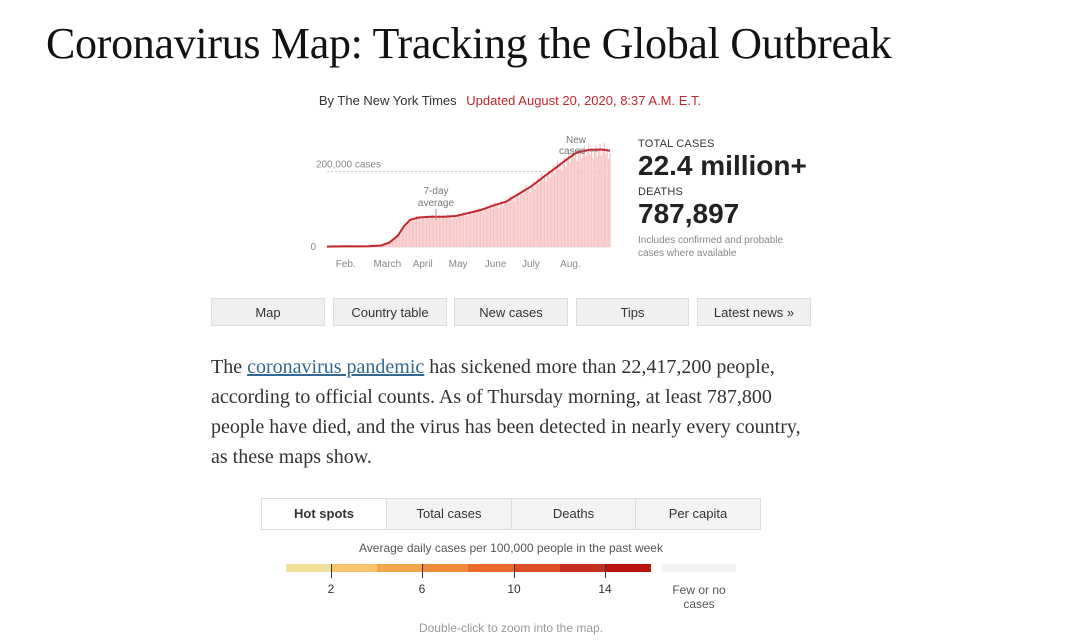 This screenshot has width=1076, height=641. What do you see at coordinates (458, 264) in the screenshot?
I see `x-tick-label: May` at bounding box center [458, 264].